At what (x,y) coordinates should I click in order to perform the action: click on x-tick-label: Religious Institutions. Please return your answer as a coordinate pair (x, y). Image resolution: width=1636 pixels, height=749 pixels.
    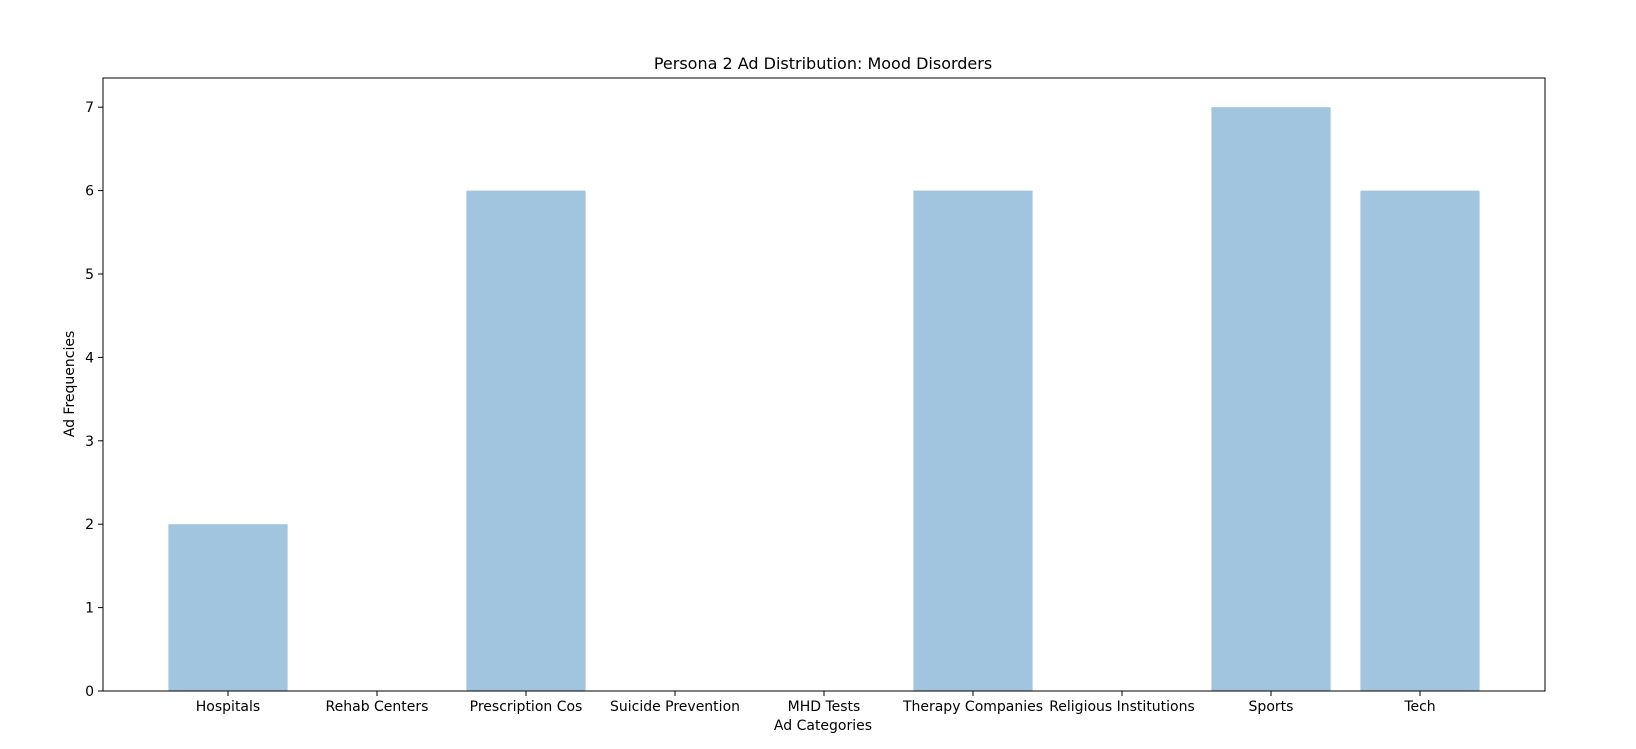
    Looking at the image, I should click on (1122, 707).